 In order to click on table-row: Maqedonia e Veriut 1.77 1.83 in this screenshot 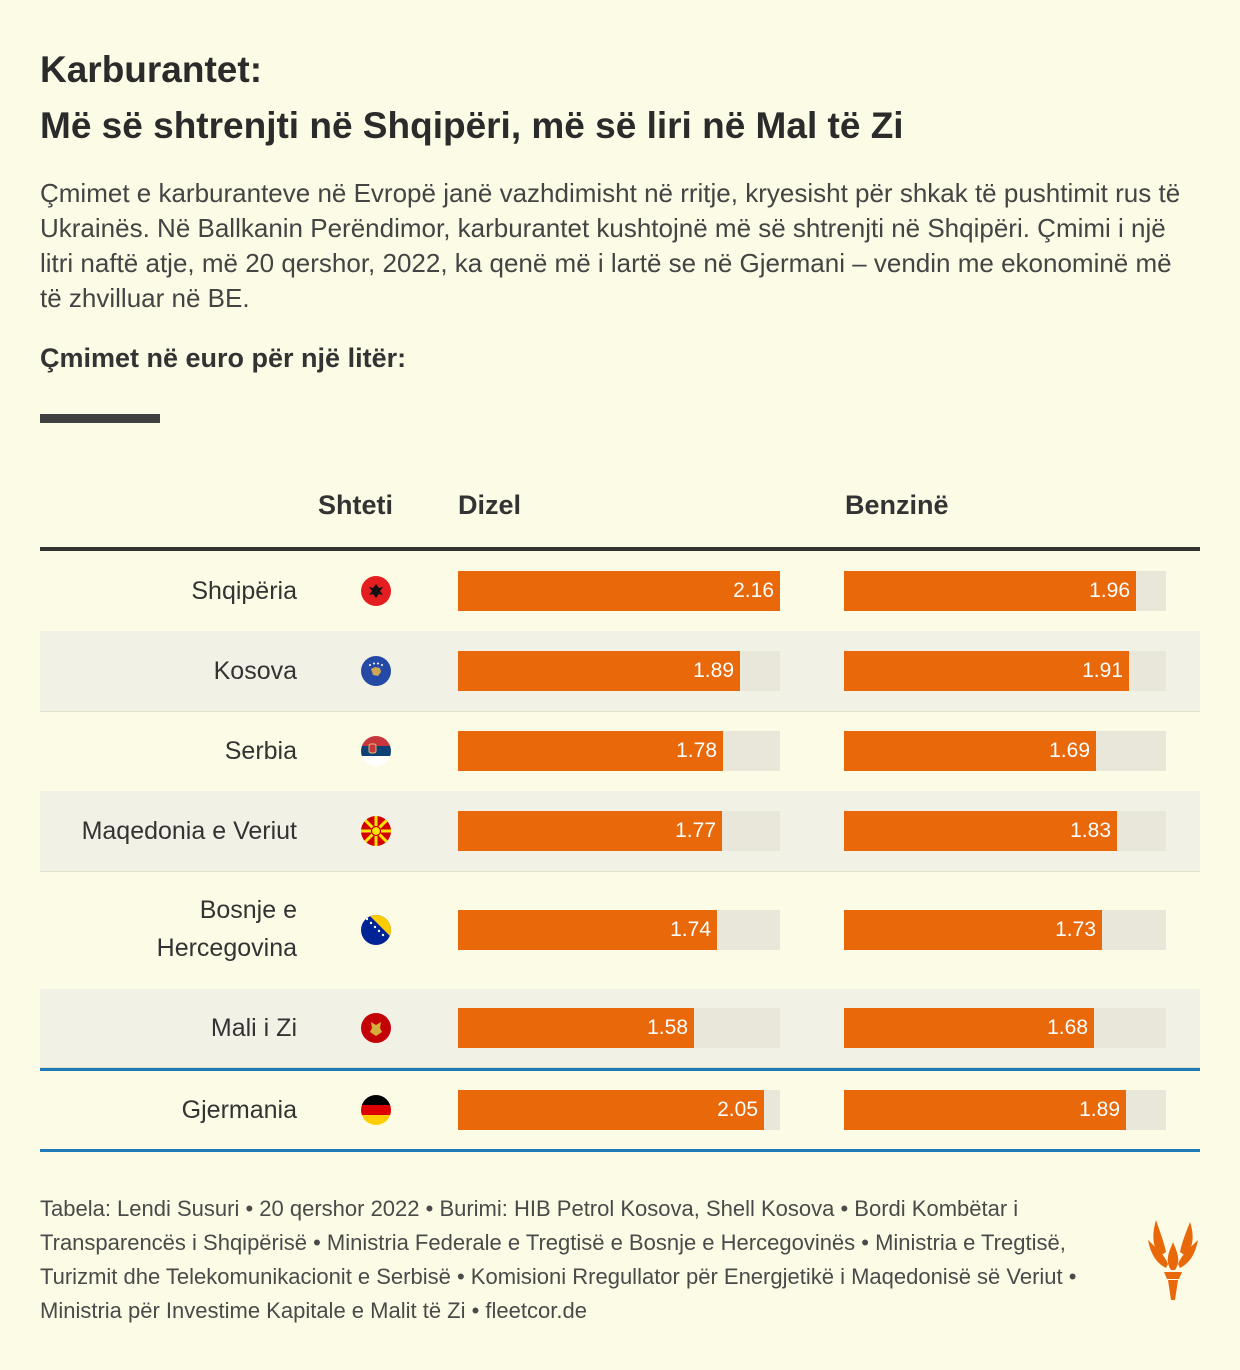, I will do `click(620, 831)`.